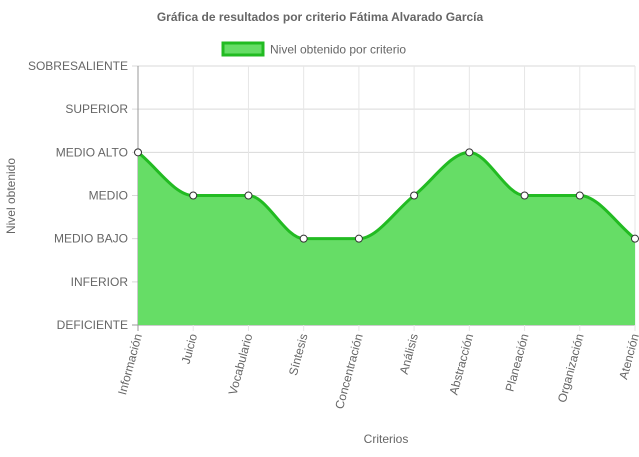 This screenshot has width=639, height=457. Describe the element at coordinates (571, 368) in the screenshot. I see `x-tick-label: Organización` at that location.